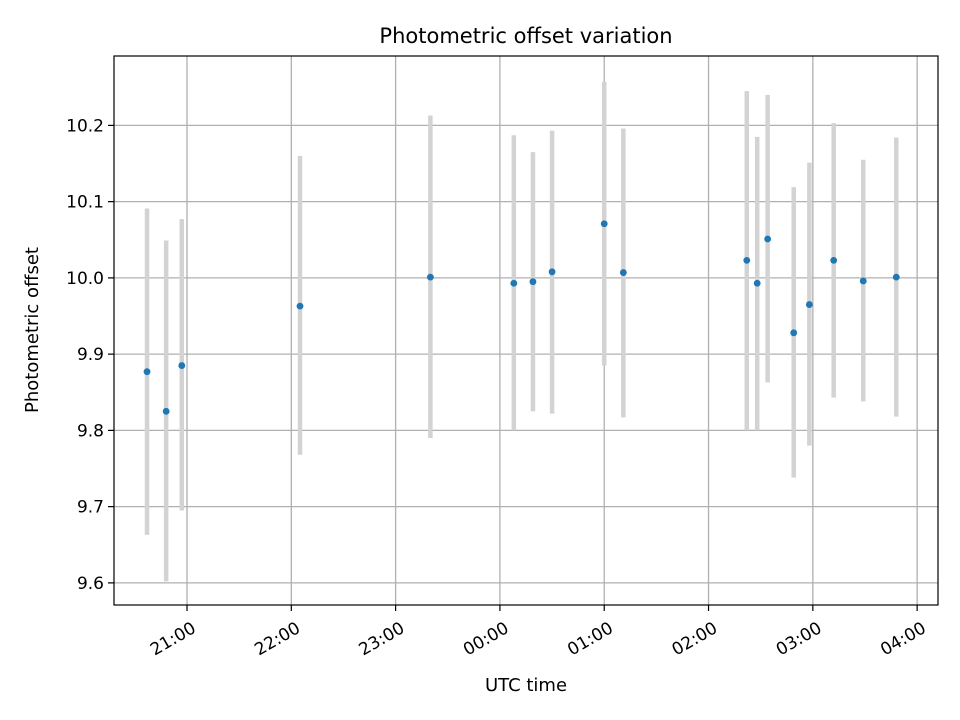 The width and height of the screenshot is (960, 720). What do you see at coordinates (85, 279) in the screenshot?
I see `y-tick-label: 10.0` at bounding box center [85, 279].